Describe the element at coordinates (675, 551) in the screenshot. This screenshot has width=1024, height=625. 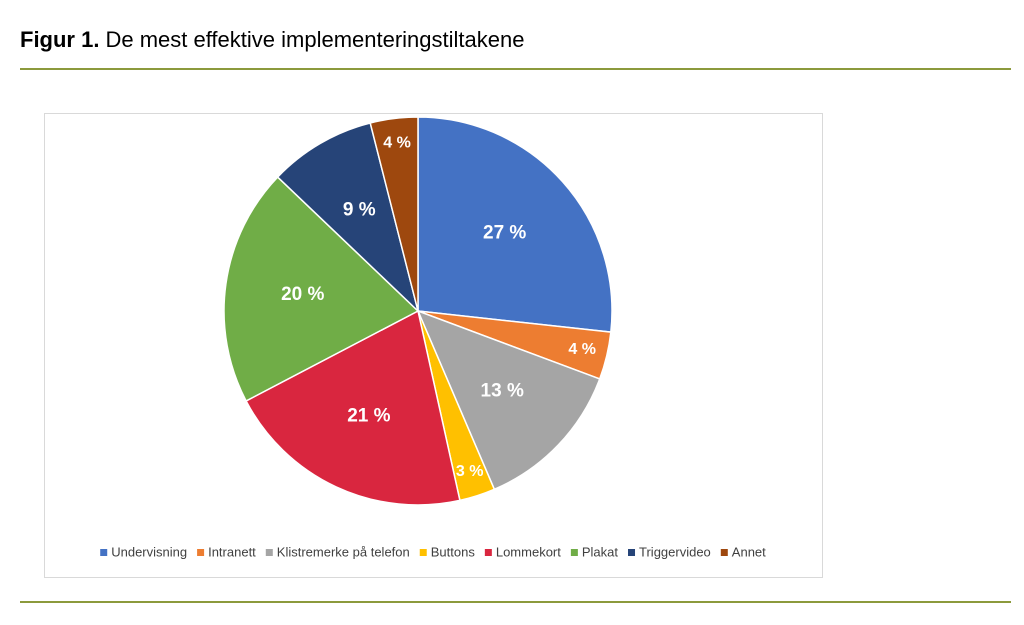
I see `legend-label: Triggervideo` at that location.